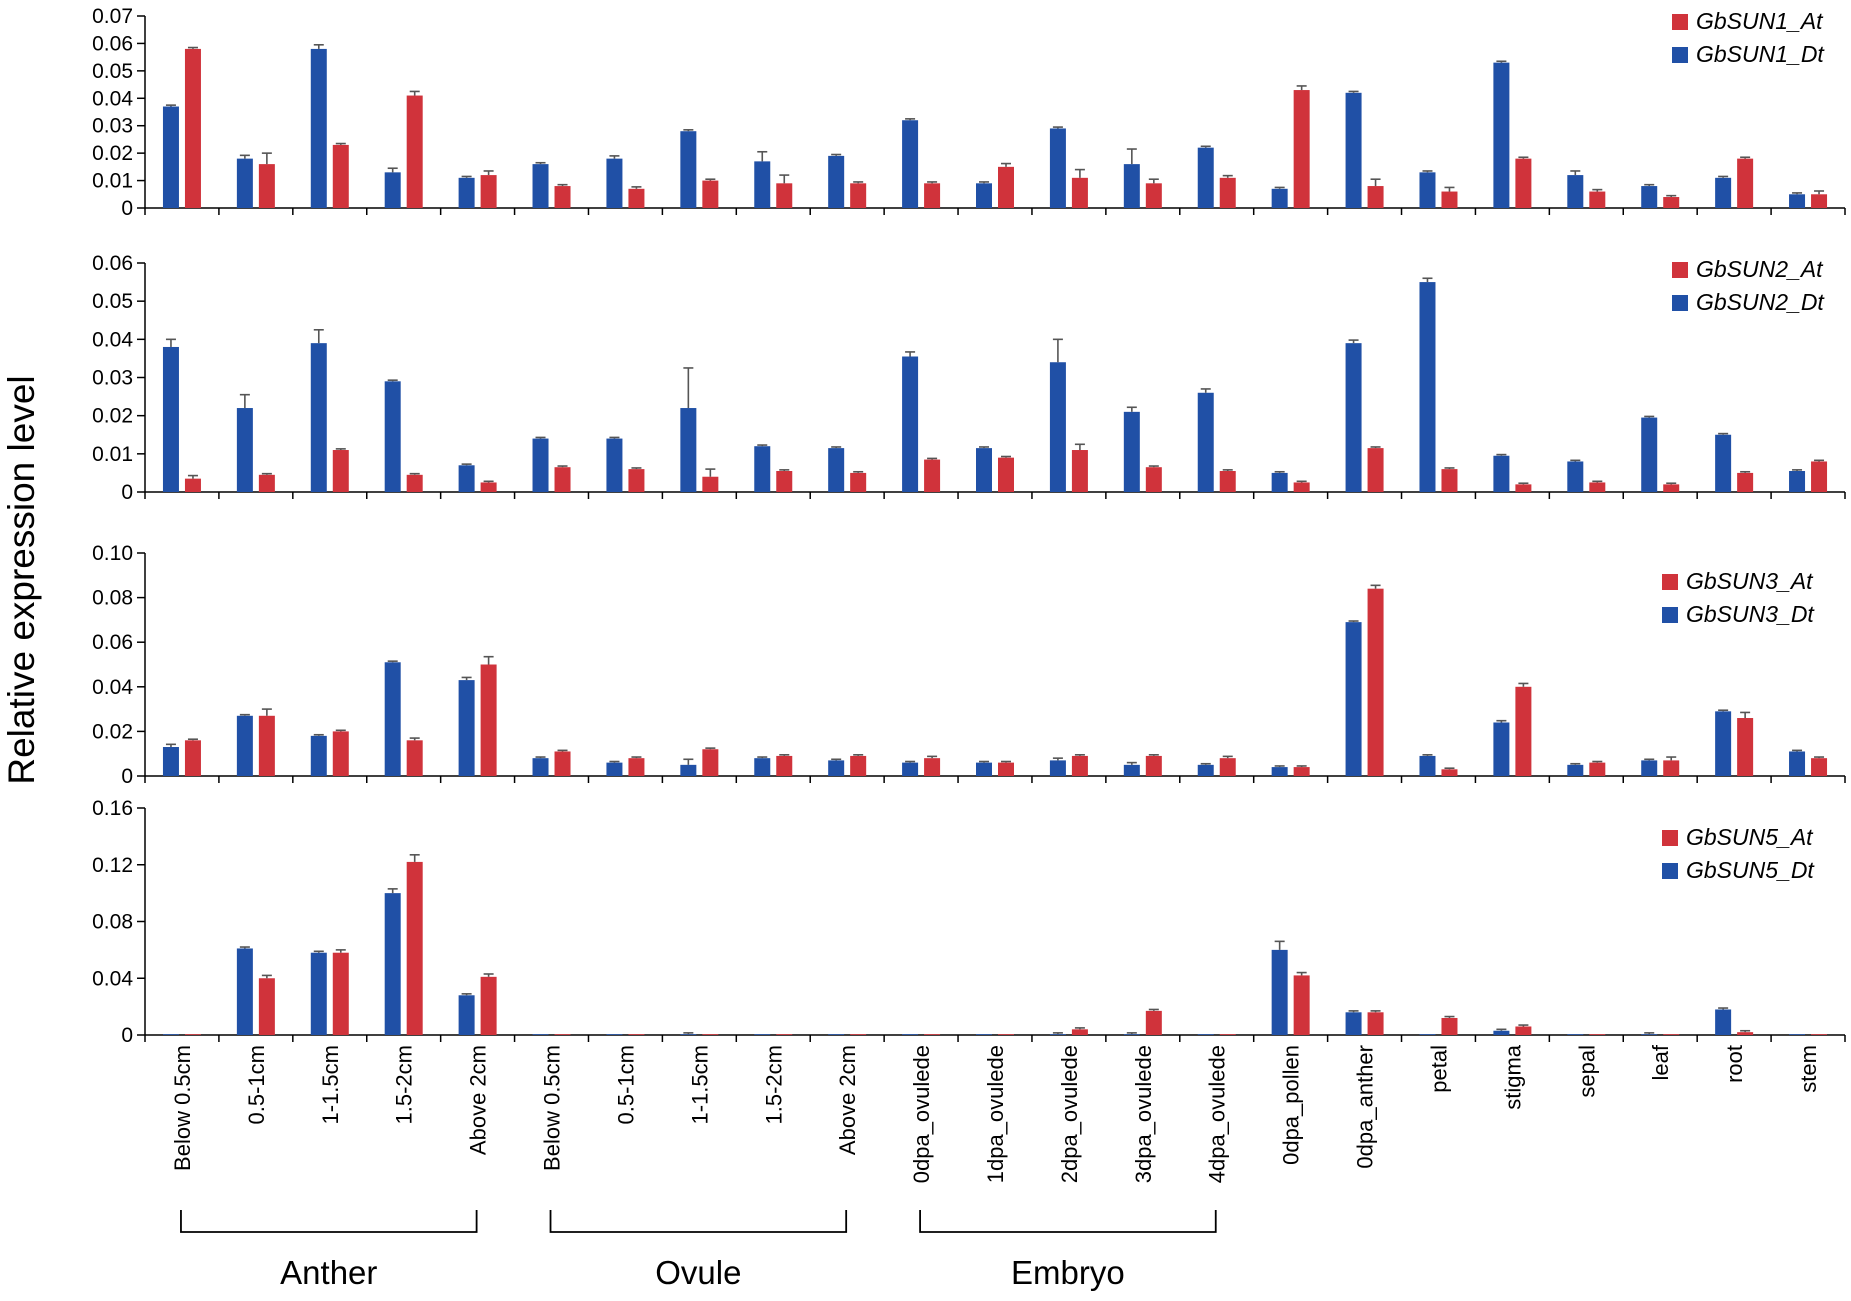 The image size is (1851, 1301). I want to click on legend-label-dt: GbSUN2_Dt, so click(1760, 302).